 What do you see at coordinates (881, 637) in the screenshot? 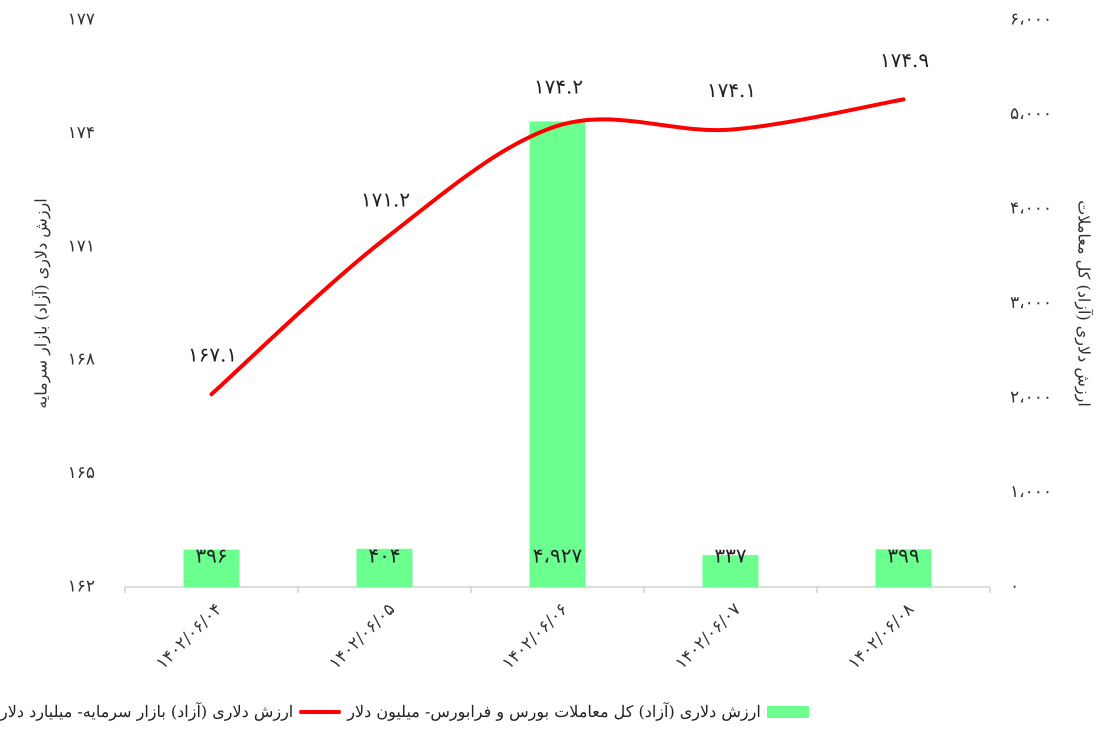
I see `x-tick-label: ۱۴۰۲/۰۶/۰۸` at bounding box center [881, 637].